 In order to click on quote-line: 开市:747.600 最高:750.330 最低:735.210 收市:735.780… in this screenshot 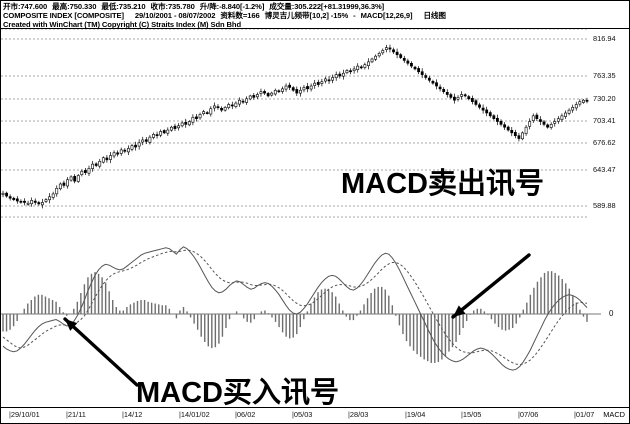, I will do `click(315, 6)`.